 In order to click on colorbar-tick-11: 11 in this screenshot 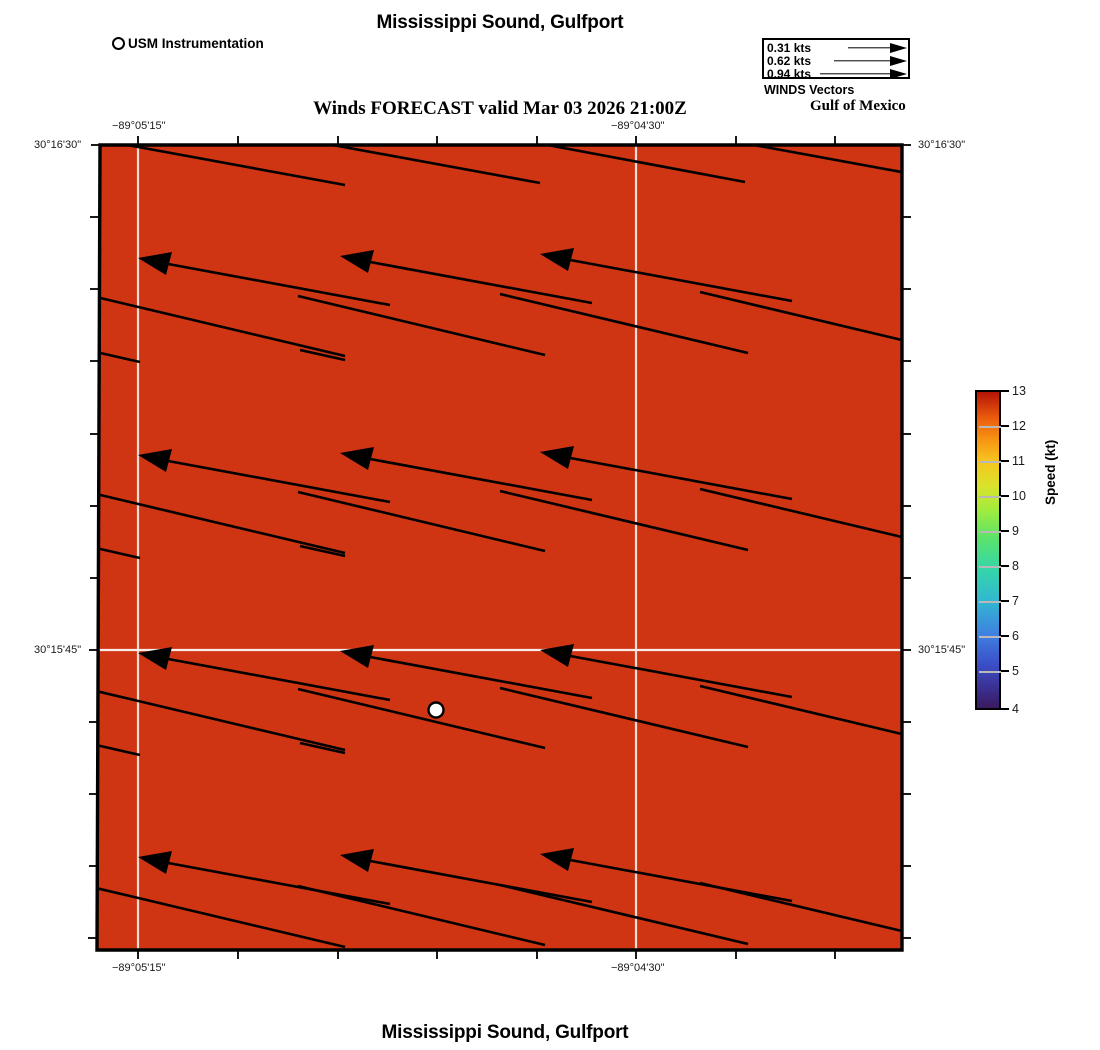, I will do `click(1018, 461)`.